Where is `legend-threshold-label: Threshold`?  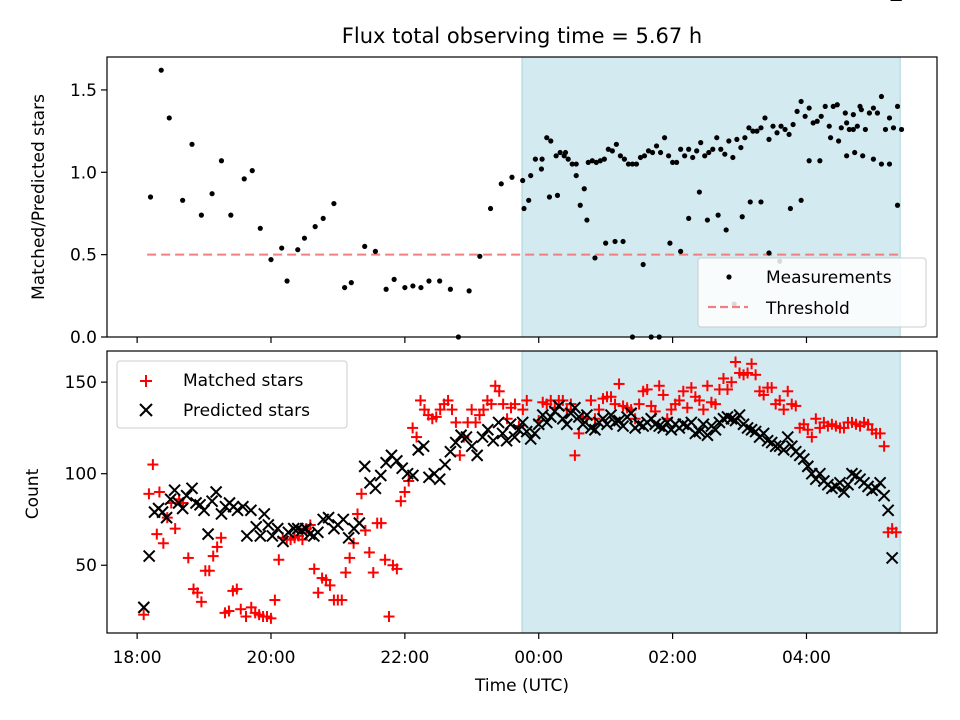 legend-threshold-label: Threshold is located at coordinates (807, 309).